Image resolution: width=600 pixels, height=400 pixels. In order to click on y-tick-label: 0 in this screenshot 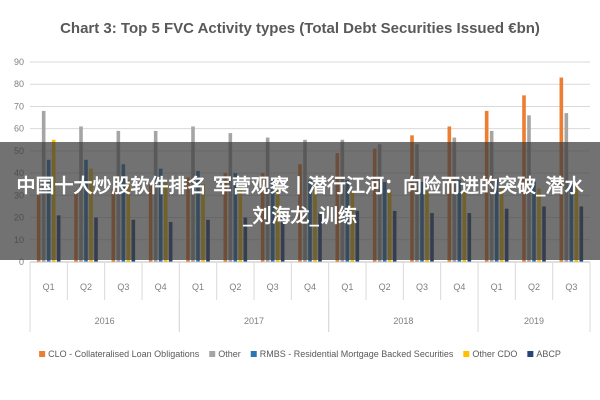, I will do `click(21, 262)`.